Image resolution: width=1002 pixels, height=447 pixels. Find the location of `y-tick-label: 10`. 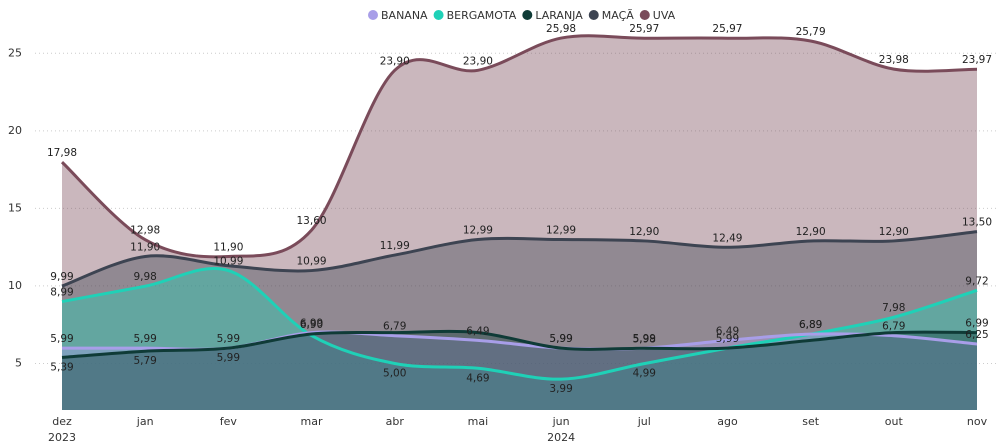

y-tick-label: 10 is located at coordinates (15, 285).